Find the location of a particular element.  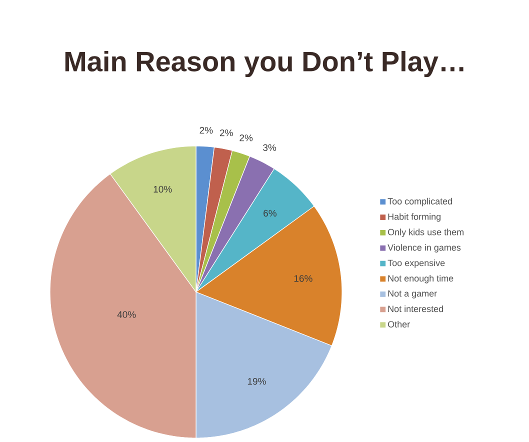

data-label: 40% is located at coordinates (126, 314).